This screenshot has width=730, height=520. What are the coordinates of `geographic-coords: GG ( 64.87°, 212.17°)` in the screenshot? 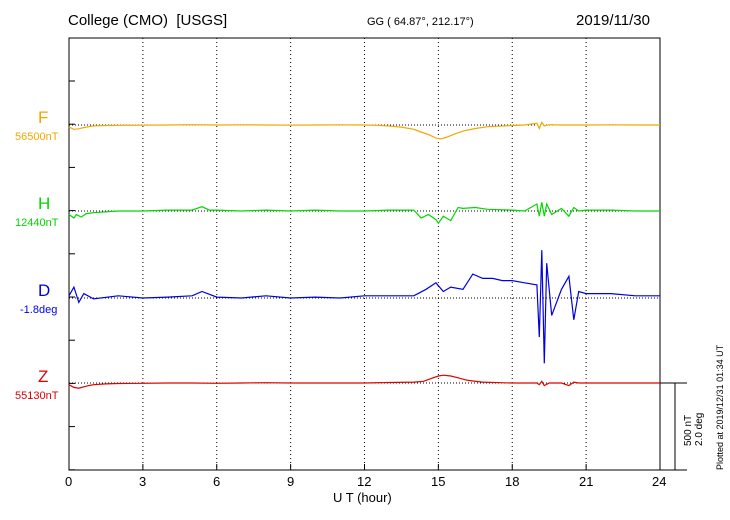 It's located at (420, 22).